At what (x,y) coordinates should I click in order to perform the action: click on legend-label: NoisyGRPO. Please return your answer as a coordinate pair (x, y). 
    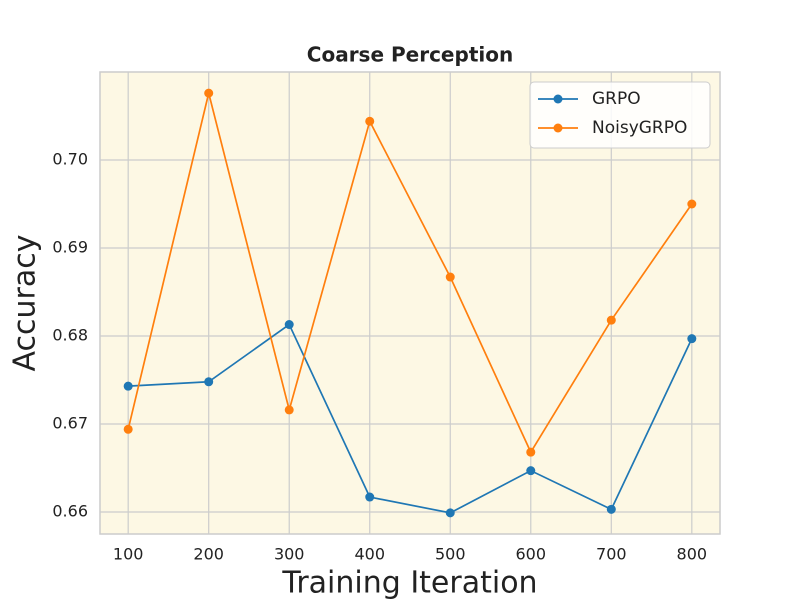
    Looking at the image, I should click on (639, 128).